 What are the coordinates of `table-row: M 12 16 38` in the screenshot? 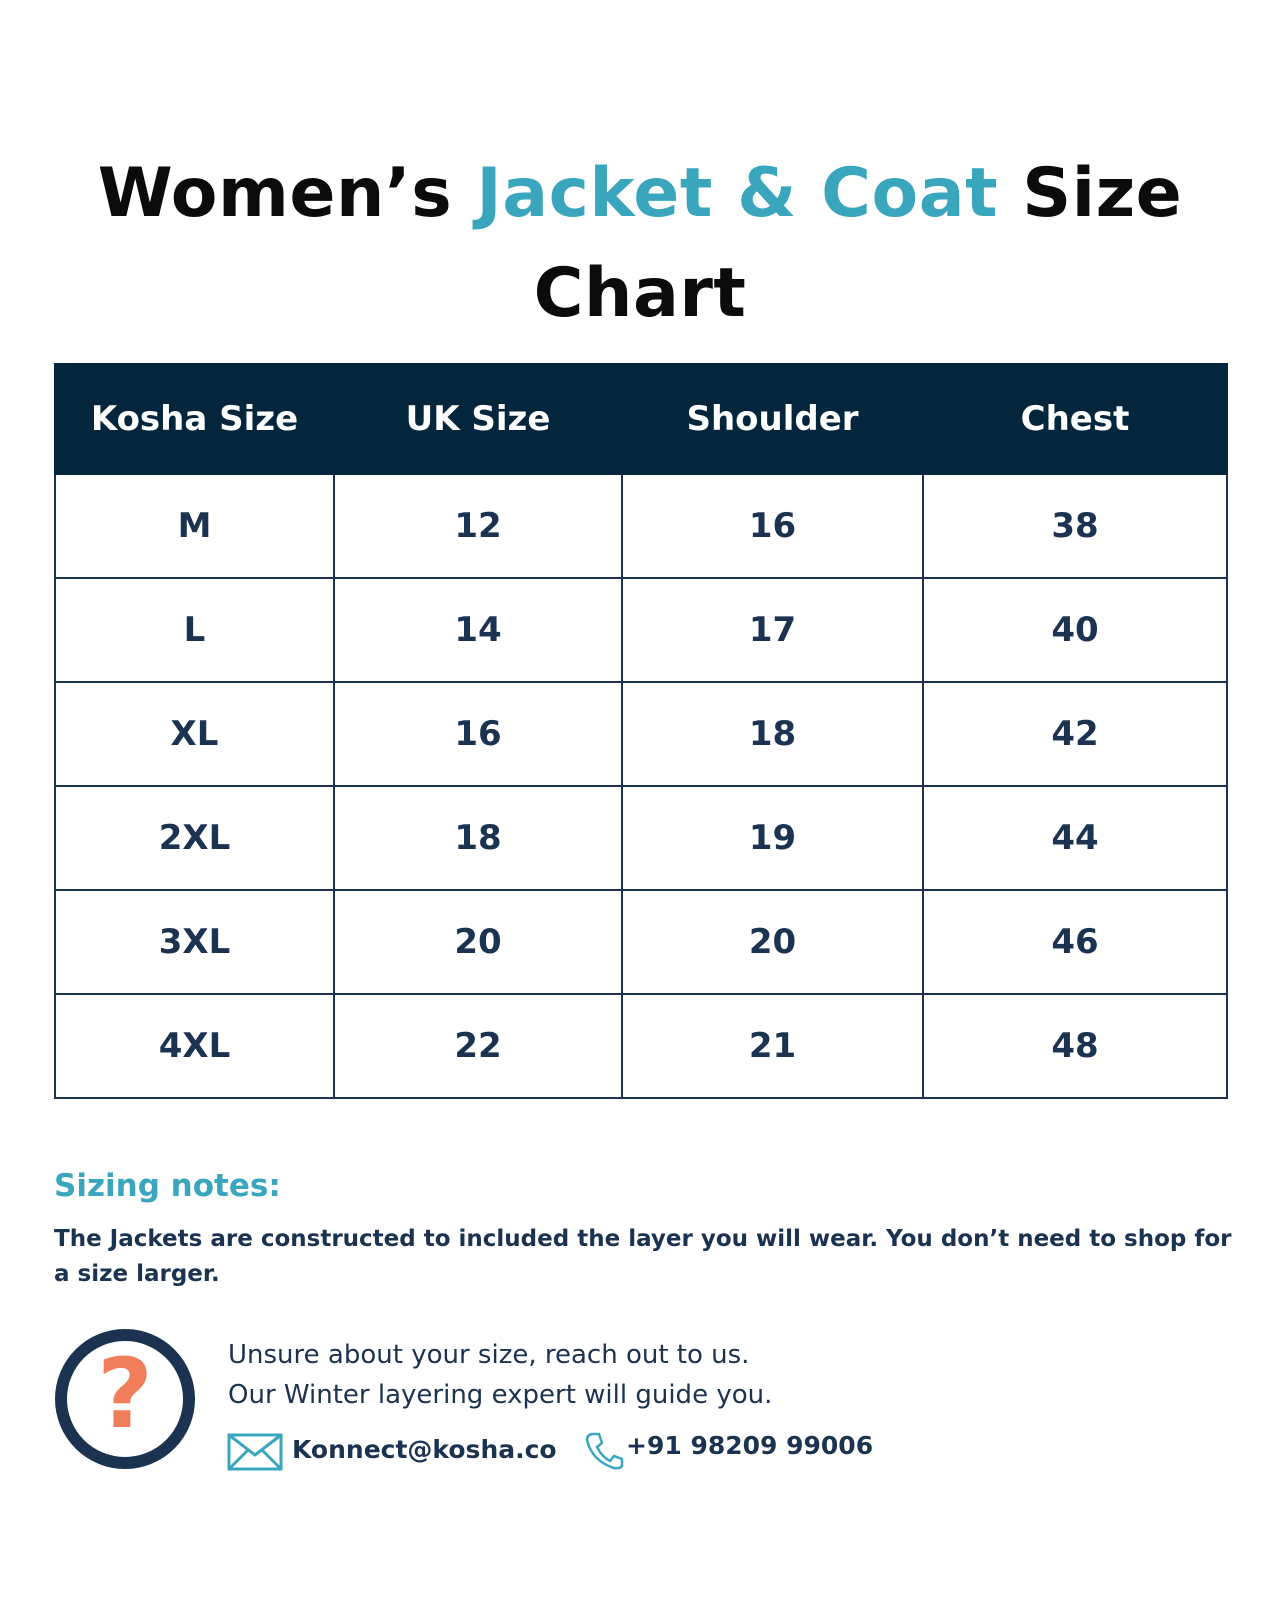 It's located at (641, 526).